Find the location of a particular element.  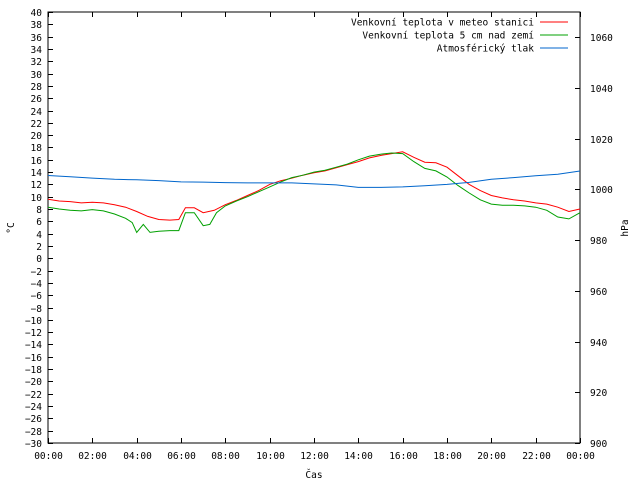

y-tick-label: −2 is located at coordinates (36, 272).